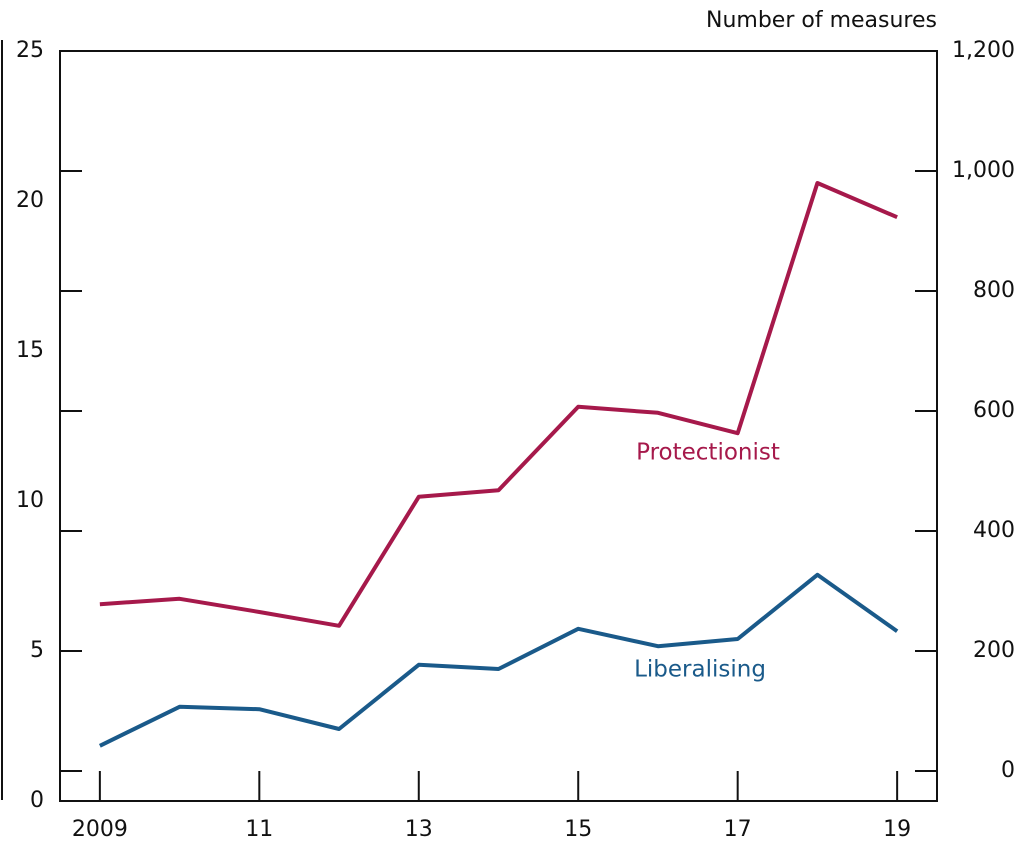  What do you see at coordinates (419, 829) in the screenshot?
I see `x-tick-label: 13` at bounding box center [419, 829].